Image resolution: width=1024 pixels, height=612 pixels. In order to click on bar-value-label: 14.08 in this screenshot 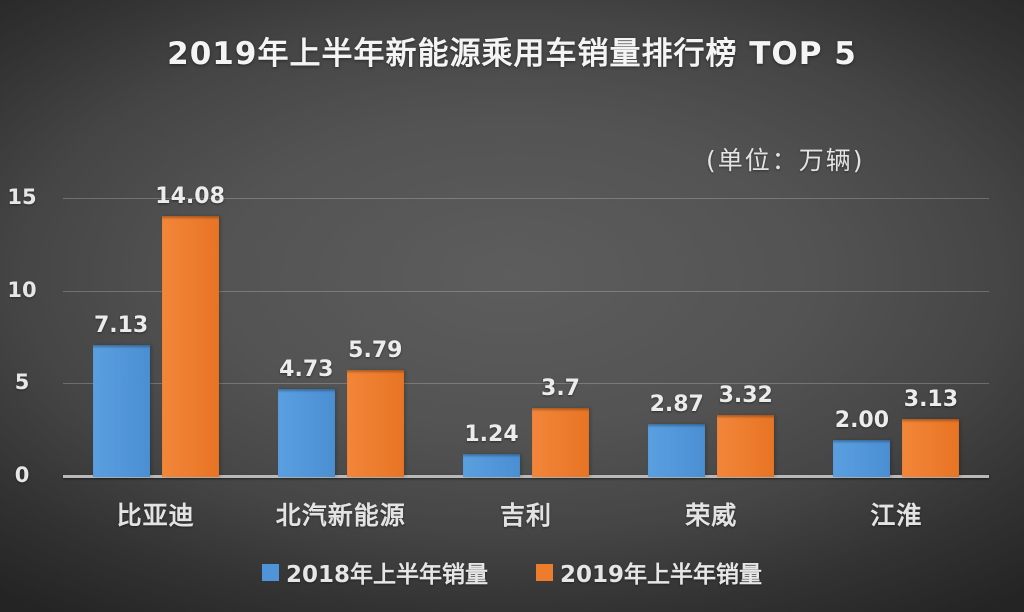, I will do `click(190, 196)`.